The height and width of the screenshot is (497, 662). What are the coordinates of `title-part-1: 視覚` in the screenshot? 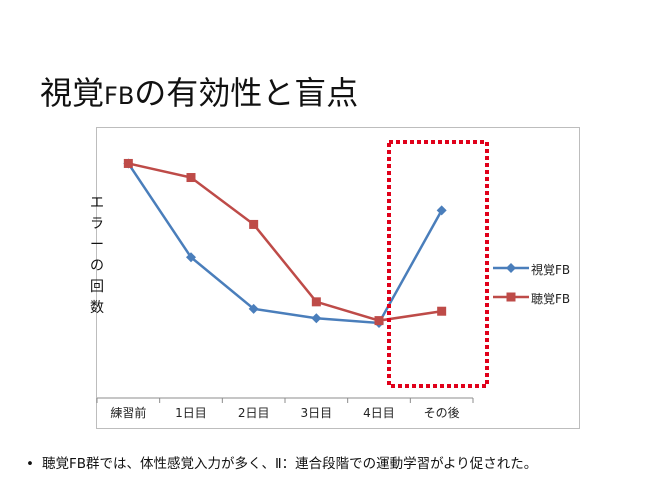 It's located at (72, 93).